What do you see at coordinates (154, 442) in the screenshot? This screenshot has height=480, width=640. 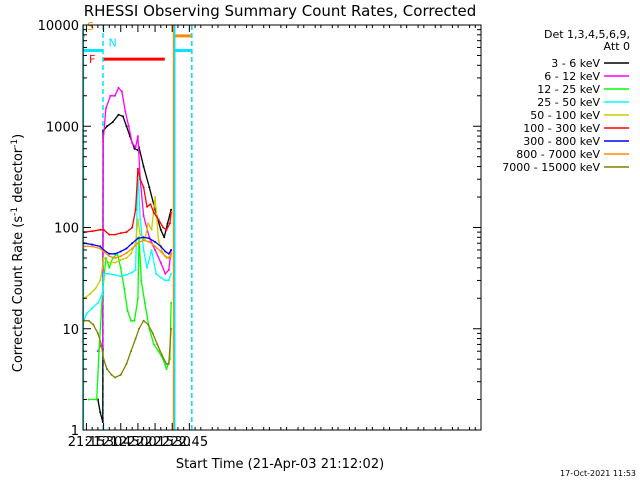 I see `x-tick-label: 22:15` at bounding box center [154, 442].